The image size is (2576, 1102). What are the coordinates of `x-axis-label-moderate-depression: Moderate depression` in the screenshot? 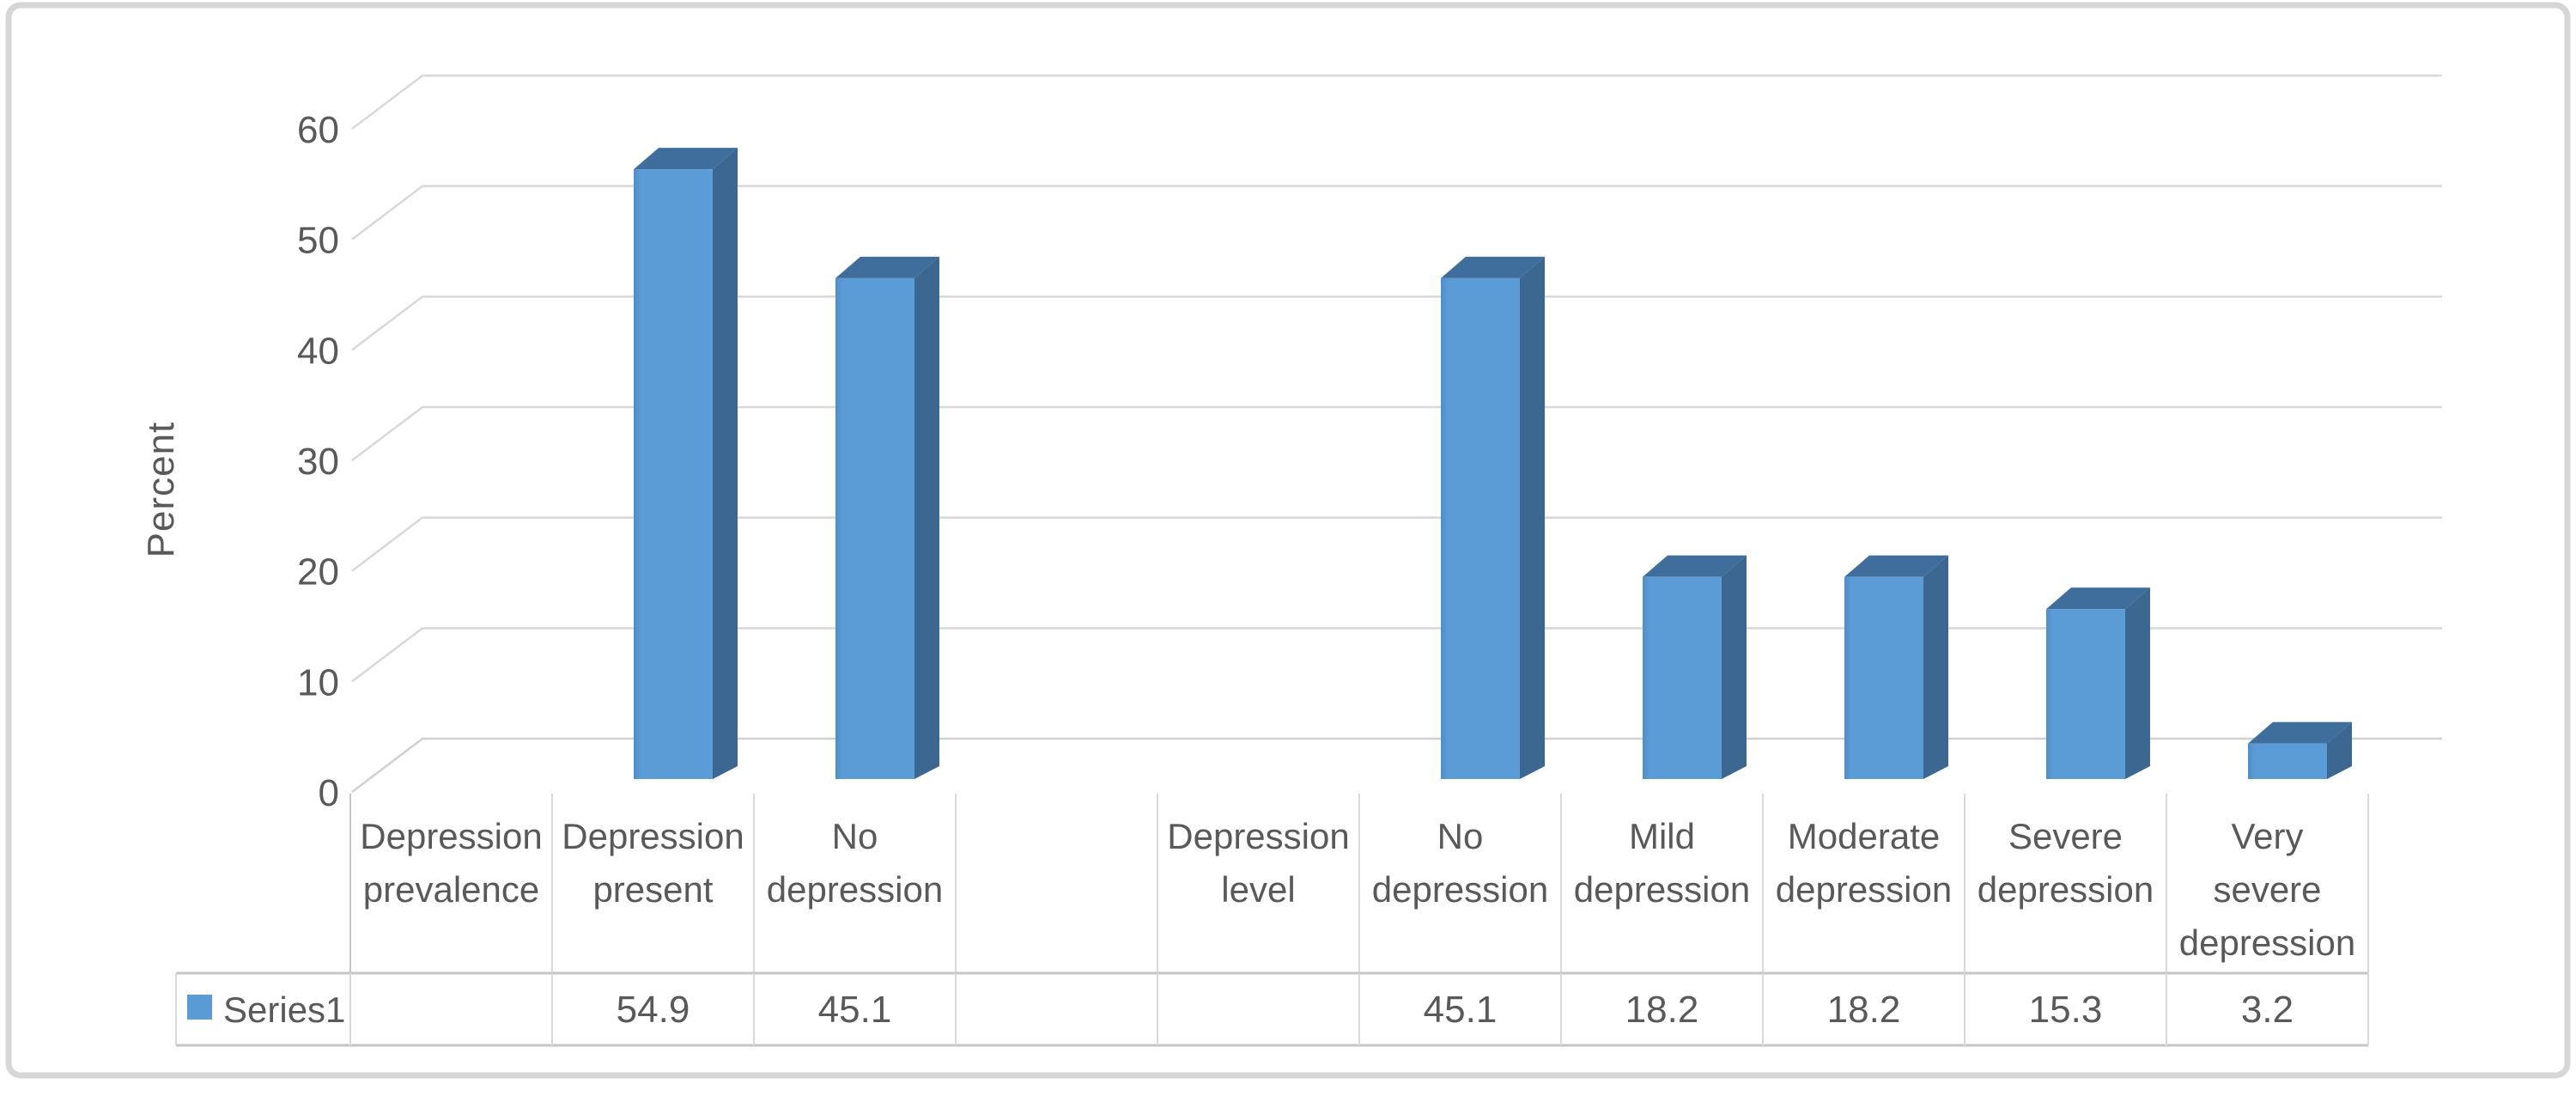 It's located at (1864, 863).